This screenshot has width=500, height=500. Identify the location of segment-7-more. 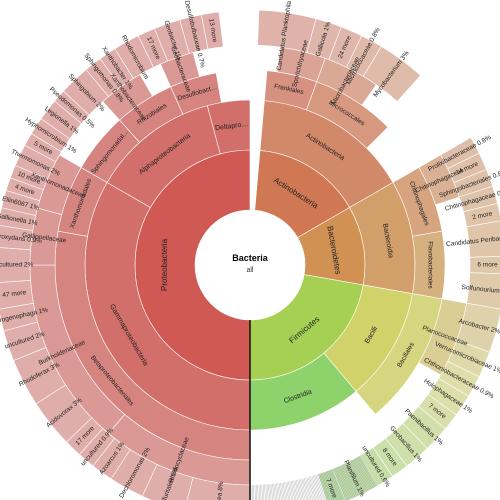
(331, 484).